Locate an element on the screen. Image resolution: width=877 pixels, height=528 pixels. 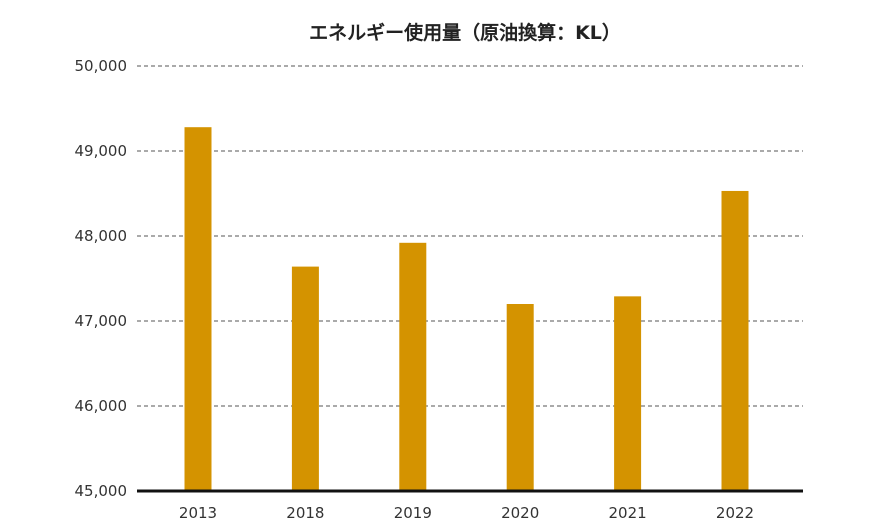
chart-title: エネルギー使用量（原油換算：KL） is located at coordinates (465, 33).